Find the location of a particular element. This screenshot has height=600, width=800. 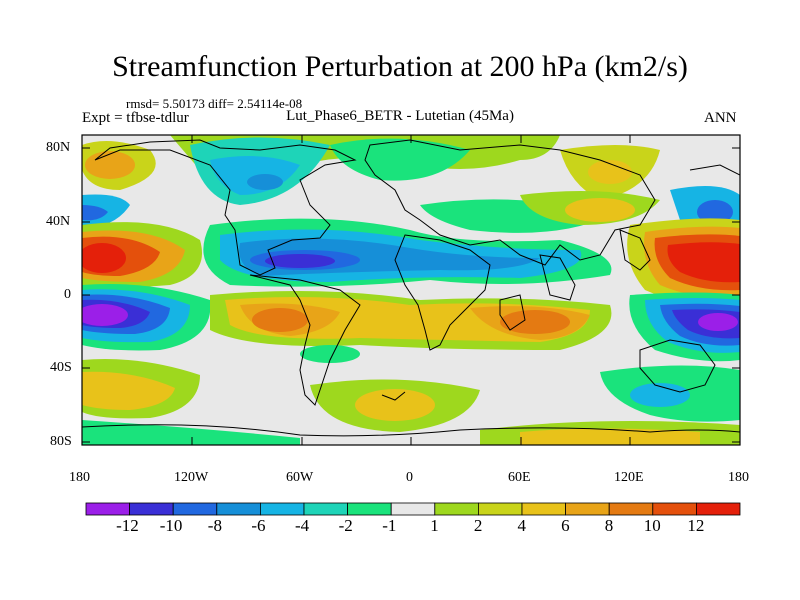

lon-label-180e: 180 is located at coordinates (738, 477).